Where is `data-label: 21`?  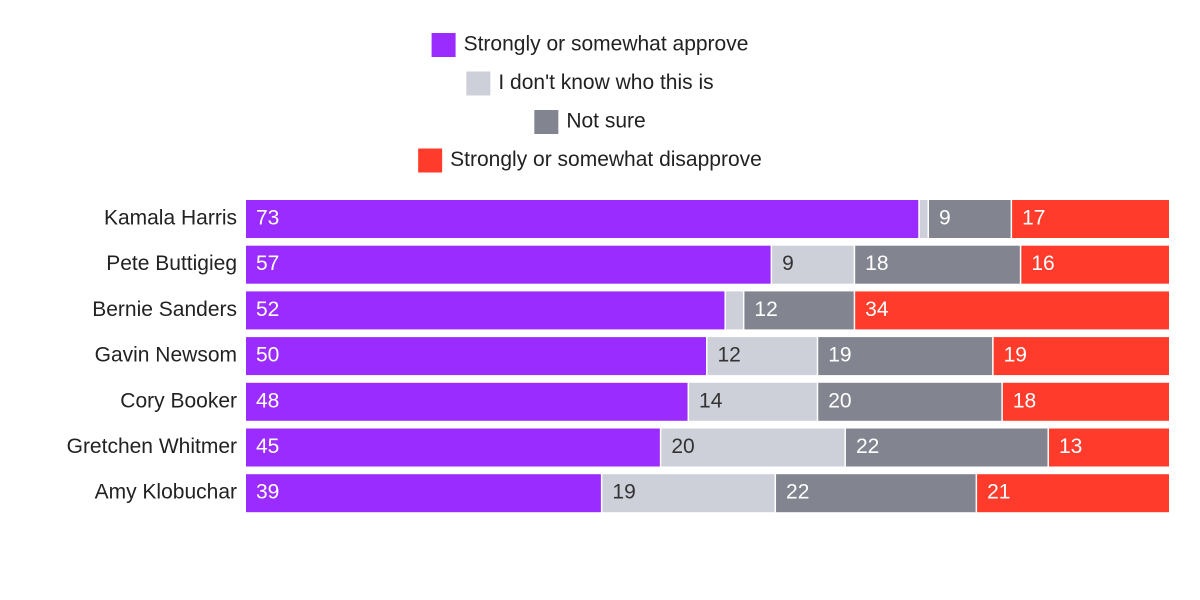
data-label: 21 is located at coordinates (998, 492).